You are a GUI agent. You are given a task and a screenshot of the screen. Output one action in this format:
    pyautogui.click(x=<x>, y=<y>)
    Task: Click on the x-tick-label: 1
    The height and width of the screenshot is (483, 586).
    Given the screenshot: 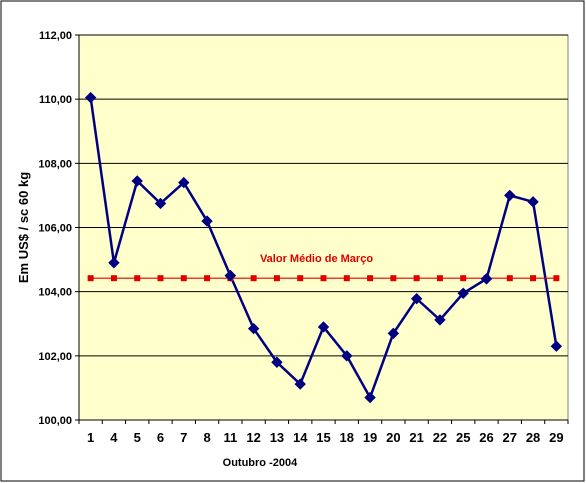 What is the action you would take?
    pyautogui.click(x=90, y=437)
    